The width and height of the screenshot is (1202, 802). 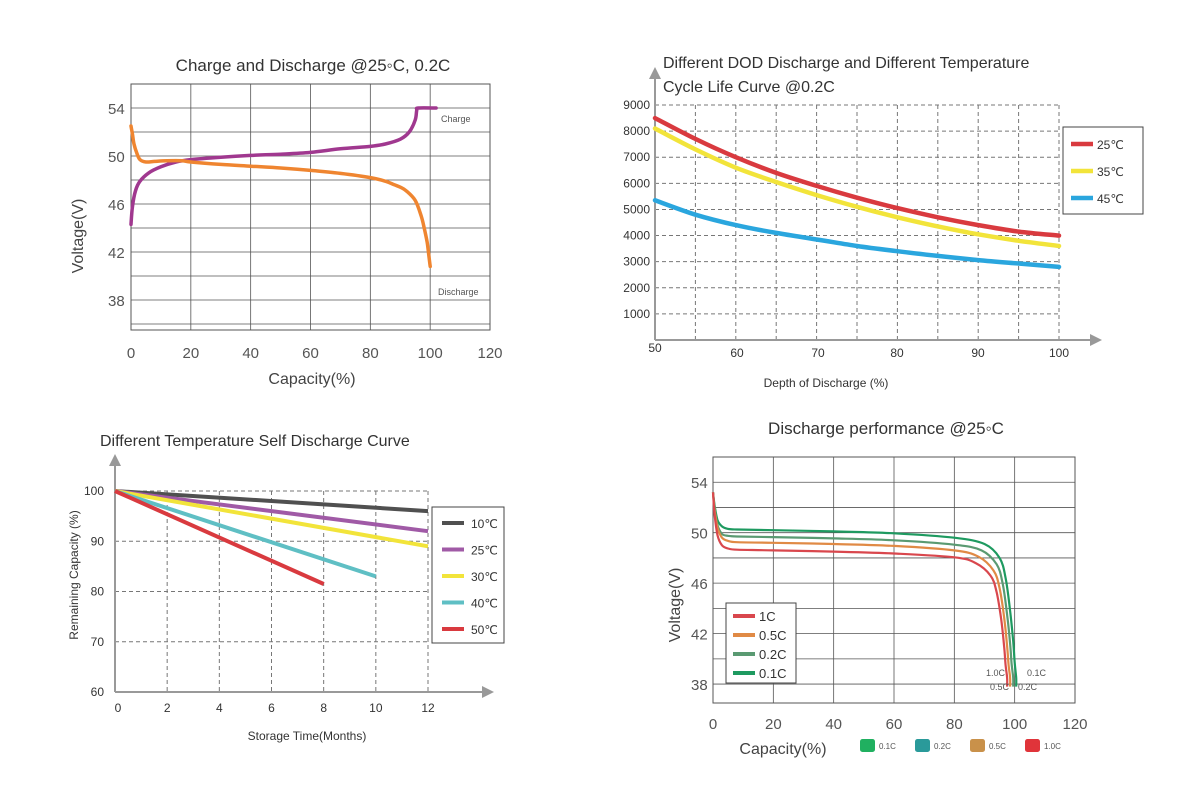 What do you see at coordinates (772, 635) in the screenshot?
I see `chart4-legend-label: 0.5C` at bounding box center [772, 635].